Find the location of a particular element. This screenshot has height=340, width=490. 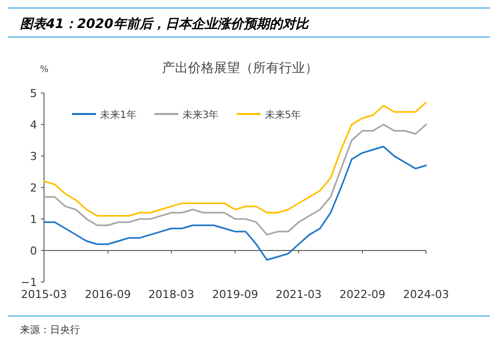

legend-label: 未来3年 is located at coordinates (200, 115).